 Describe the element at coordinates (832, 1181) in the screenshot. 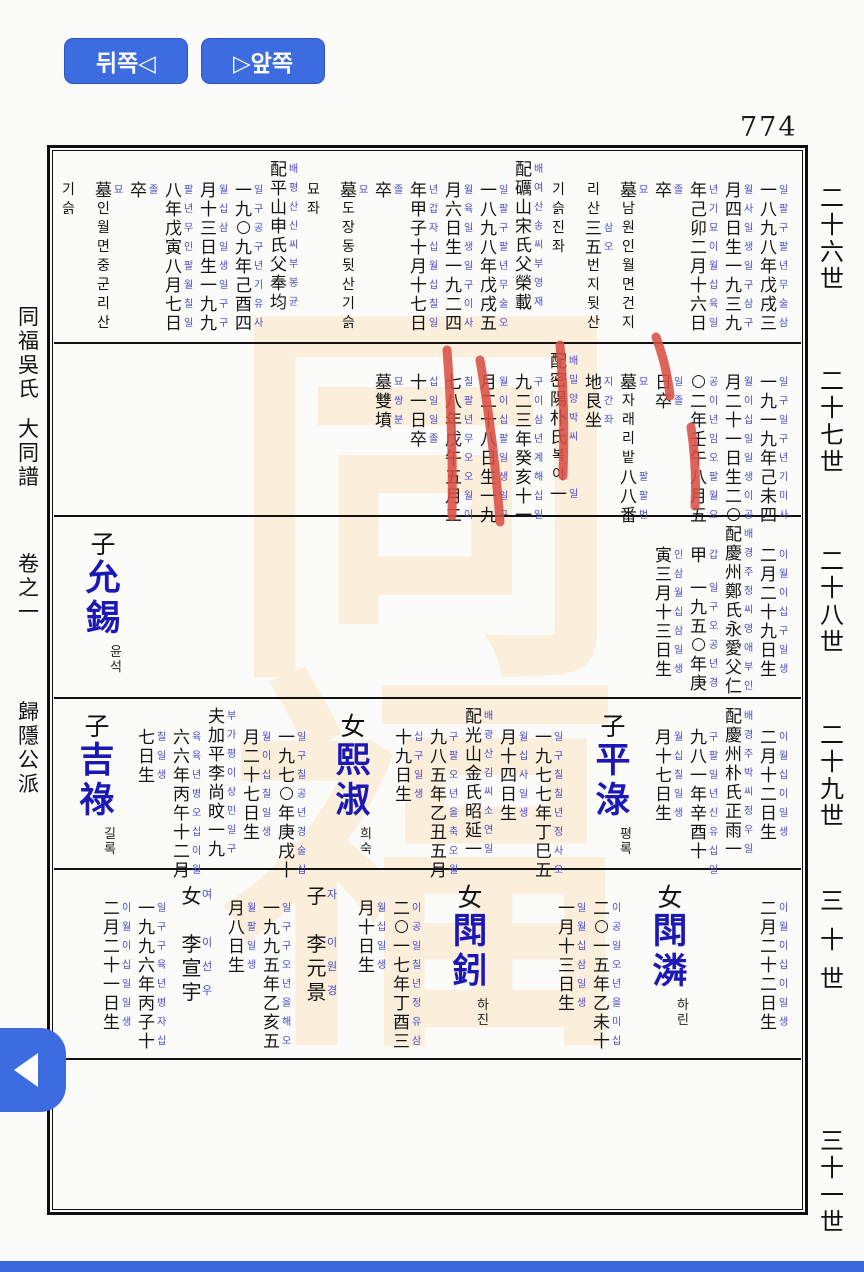

I see `generation-label: 三十一世` at that location.